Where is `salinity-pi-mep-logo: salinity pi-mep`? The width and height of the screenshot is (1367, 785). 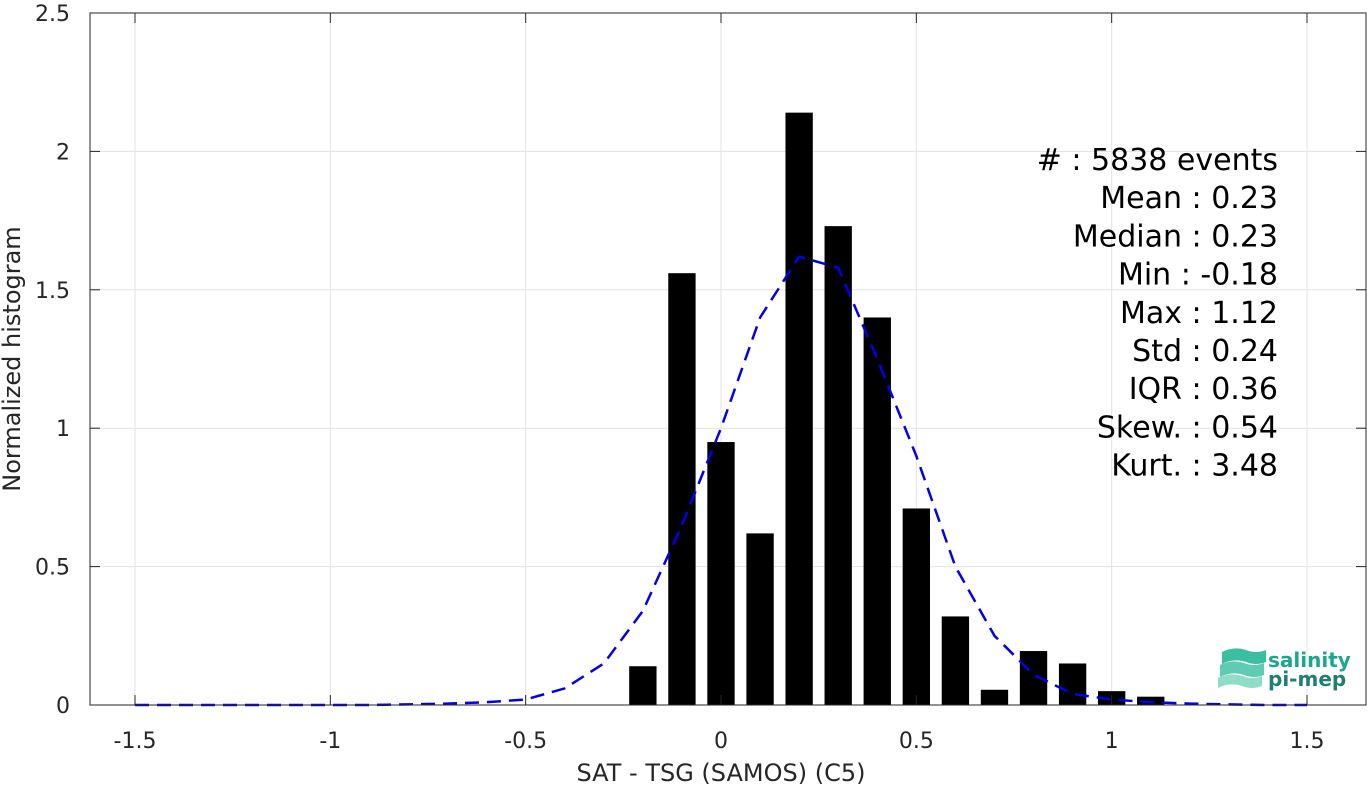 salinity-pi-mep-logo: salinity pi-mep is located at coordinates (1284, 669).